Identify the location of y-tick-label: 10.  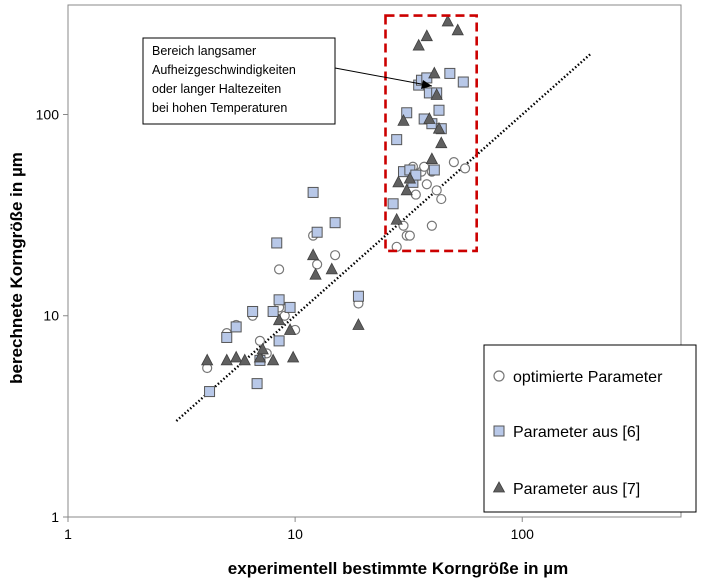
(51, 316).